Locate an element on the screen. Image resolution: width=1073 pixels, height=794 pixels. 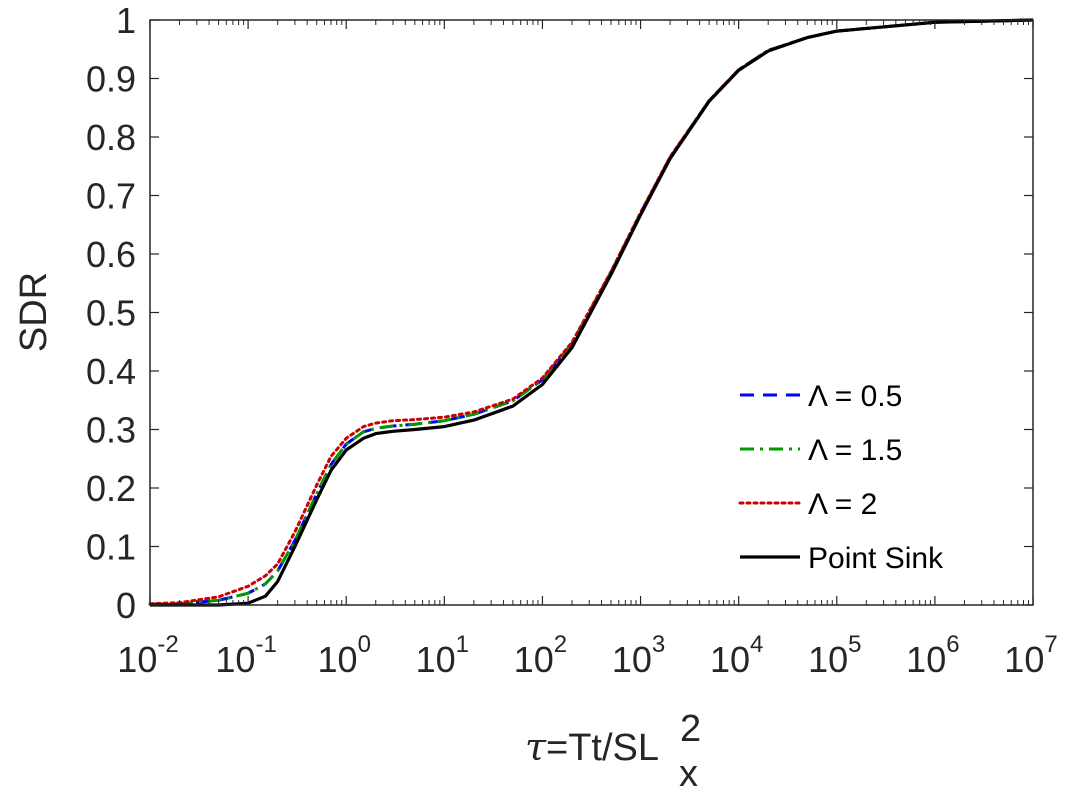
x-tick-label: 10² is located at coordinates (540, 655).